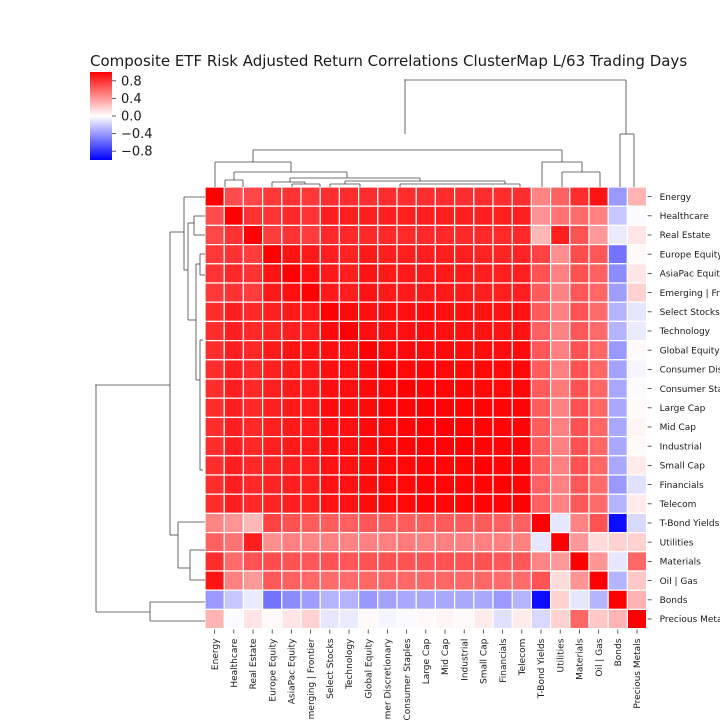 The height and width of the screenshot is (720, 720). What do you see at coordinates (515, 80) in the screenshot?
I see `col-dendrogram-link` at bounding box center [515, 80].